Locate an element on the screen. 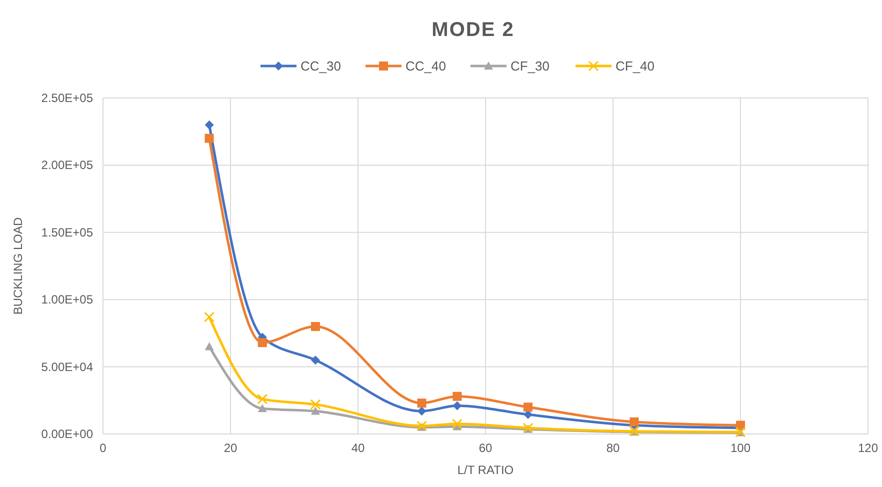 Image resolution: width=882 pixels, height=487 pixels. y-tick-label: 5.00E+04 is located at coordinates (67, 367).